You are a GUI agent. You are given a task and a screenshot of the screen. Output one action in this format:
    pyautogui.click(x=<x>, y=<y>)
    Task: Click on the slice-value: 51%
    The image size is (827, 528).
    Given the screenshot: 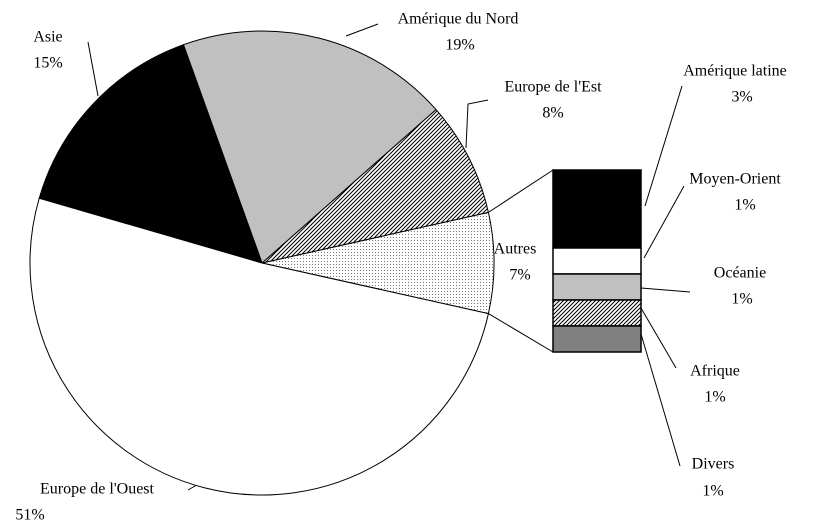 What is the action you would take?
    pyautogui.click(x=29, y=515)
    